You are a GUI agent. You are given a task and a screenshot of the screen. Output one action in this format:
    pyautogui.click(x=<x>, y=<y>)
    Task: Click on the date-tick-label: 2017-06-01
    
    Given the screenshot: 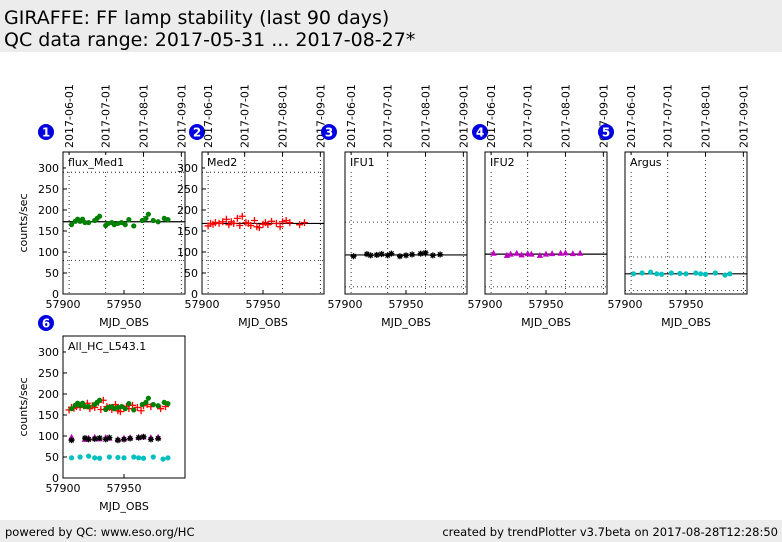 What is the action you would take?
    pyautogui.click(x=208, y=116)
    